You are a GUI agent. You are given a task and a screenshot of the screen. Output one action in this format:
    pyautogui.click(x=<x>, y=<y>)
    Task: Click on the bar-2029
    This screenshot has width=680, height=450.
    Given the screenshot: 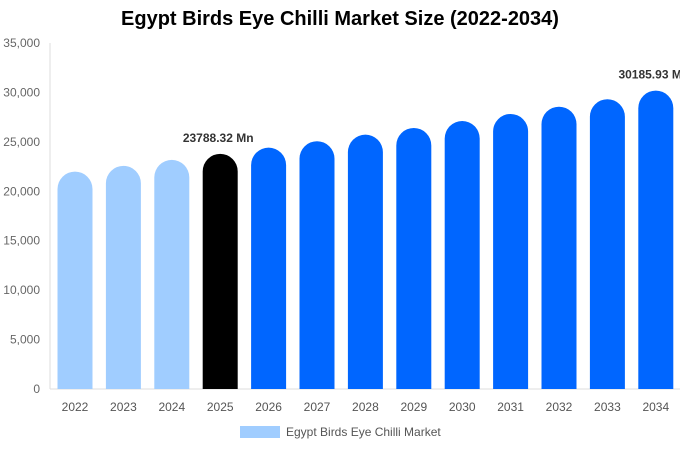 What is the action you would take?
    pyautogui.click(x=414, y=258)
    